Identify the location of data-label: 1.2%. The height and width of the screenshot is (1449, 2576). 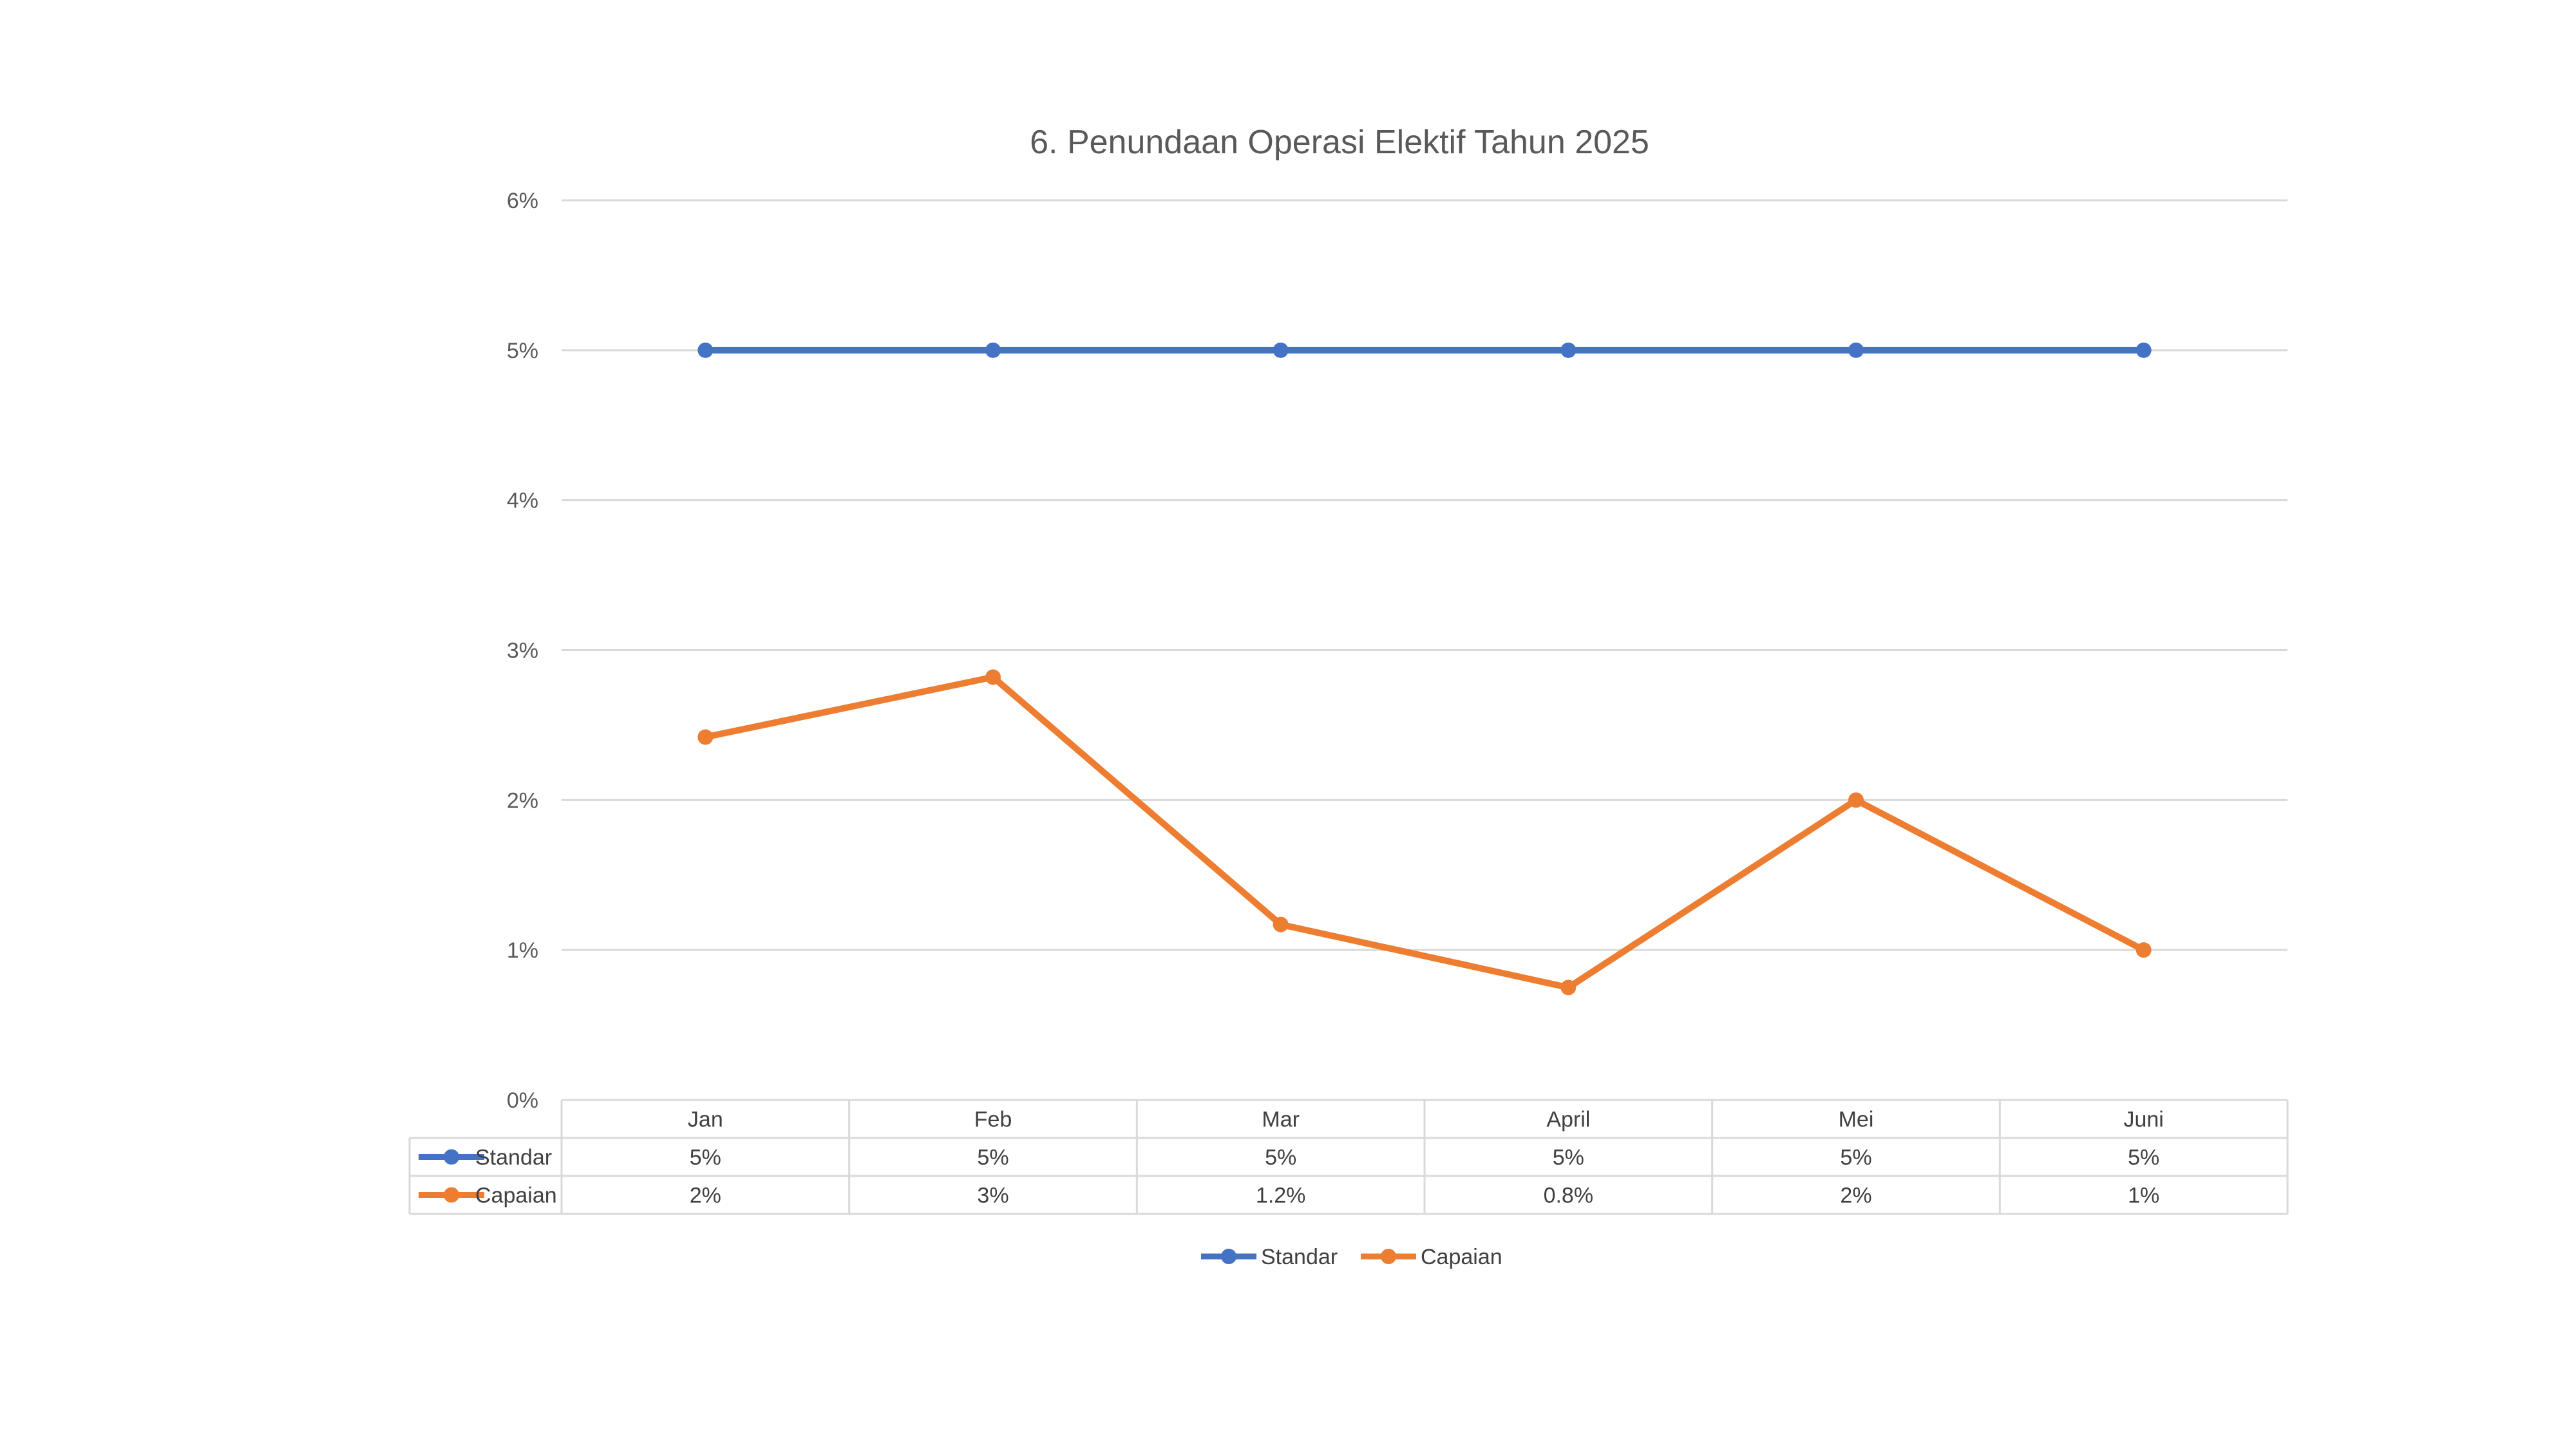
(1281, 1196).